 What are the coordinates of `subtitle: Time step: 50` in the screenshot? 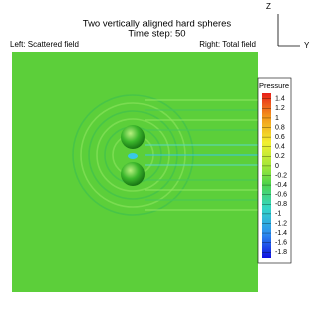 It's located at (156, 34).